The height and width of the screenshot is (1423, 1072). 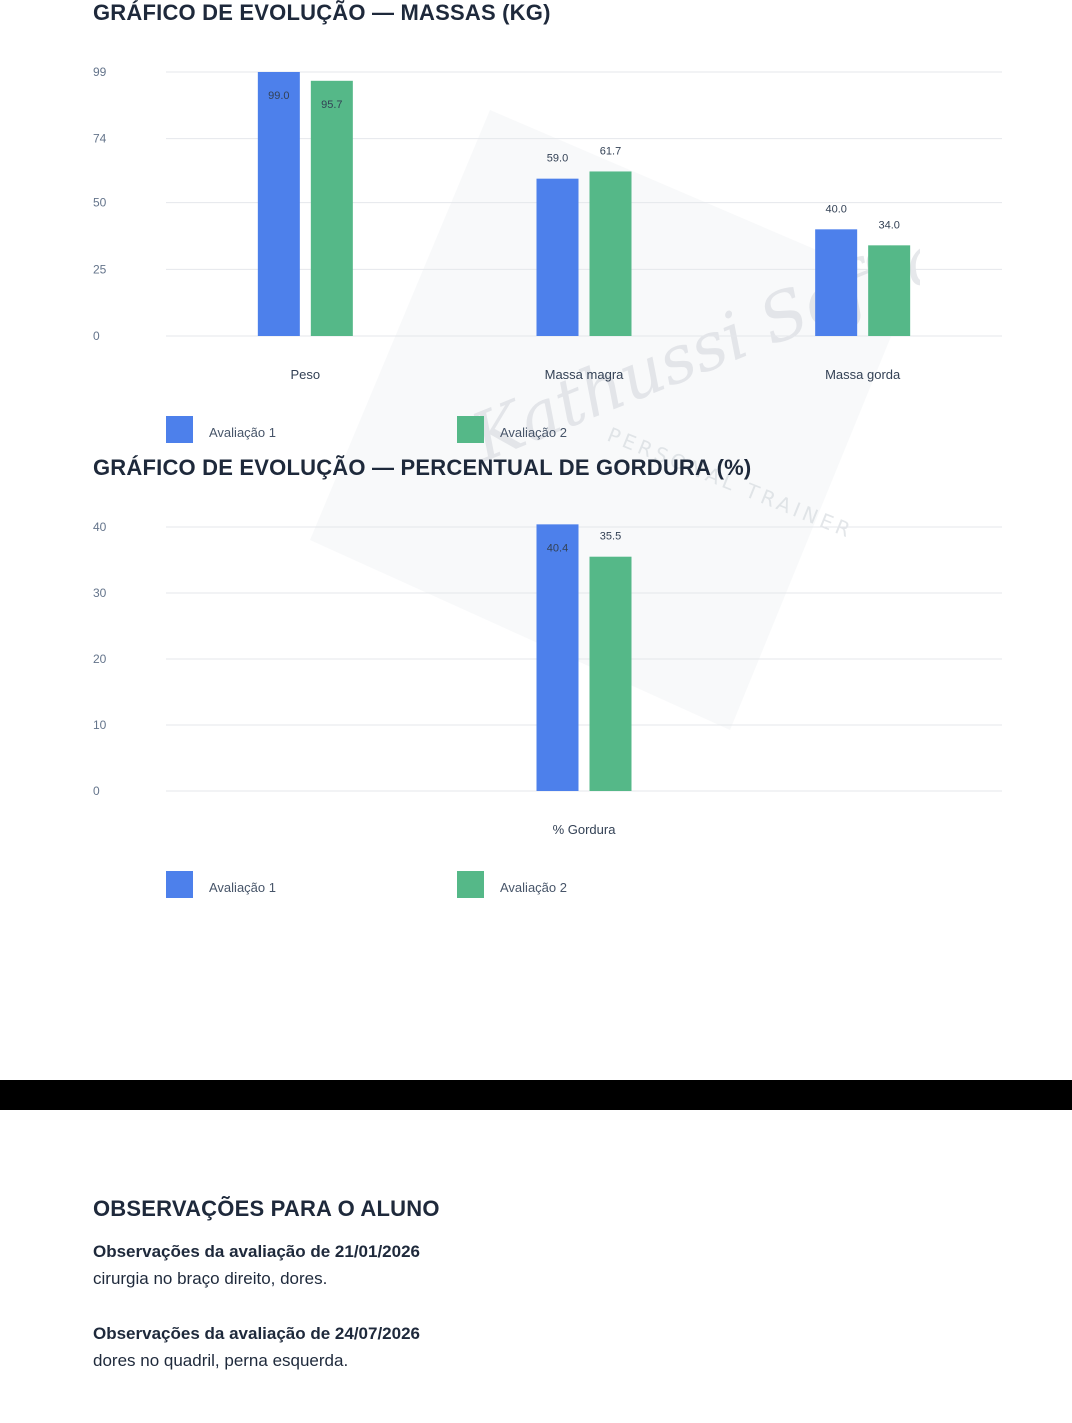 I want to click on observation-text: dores no quadril, perna esquerda., so click(x=221, y=1360).